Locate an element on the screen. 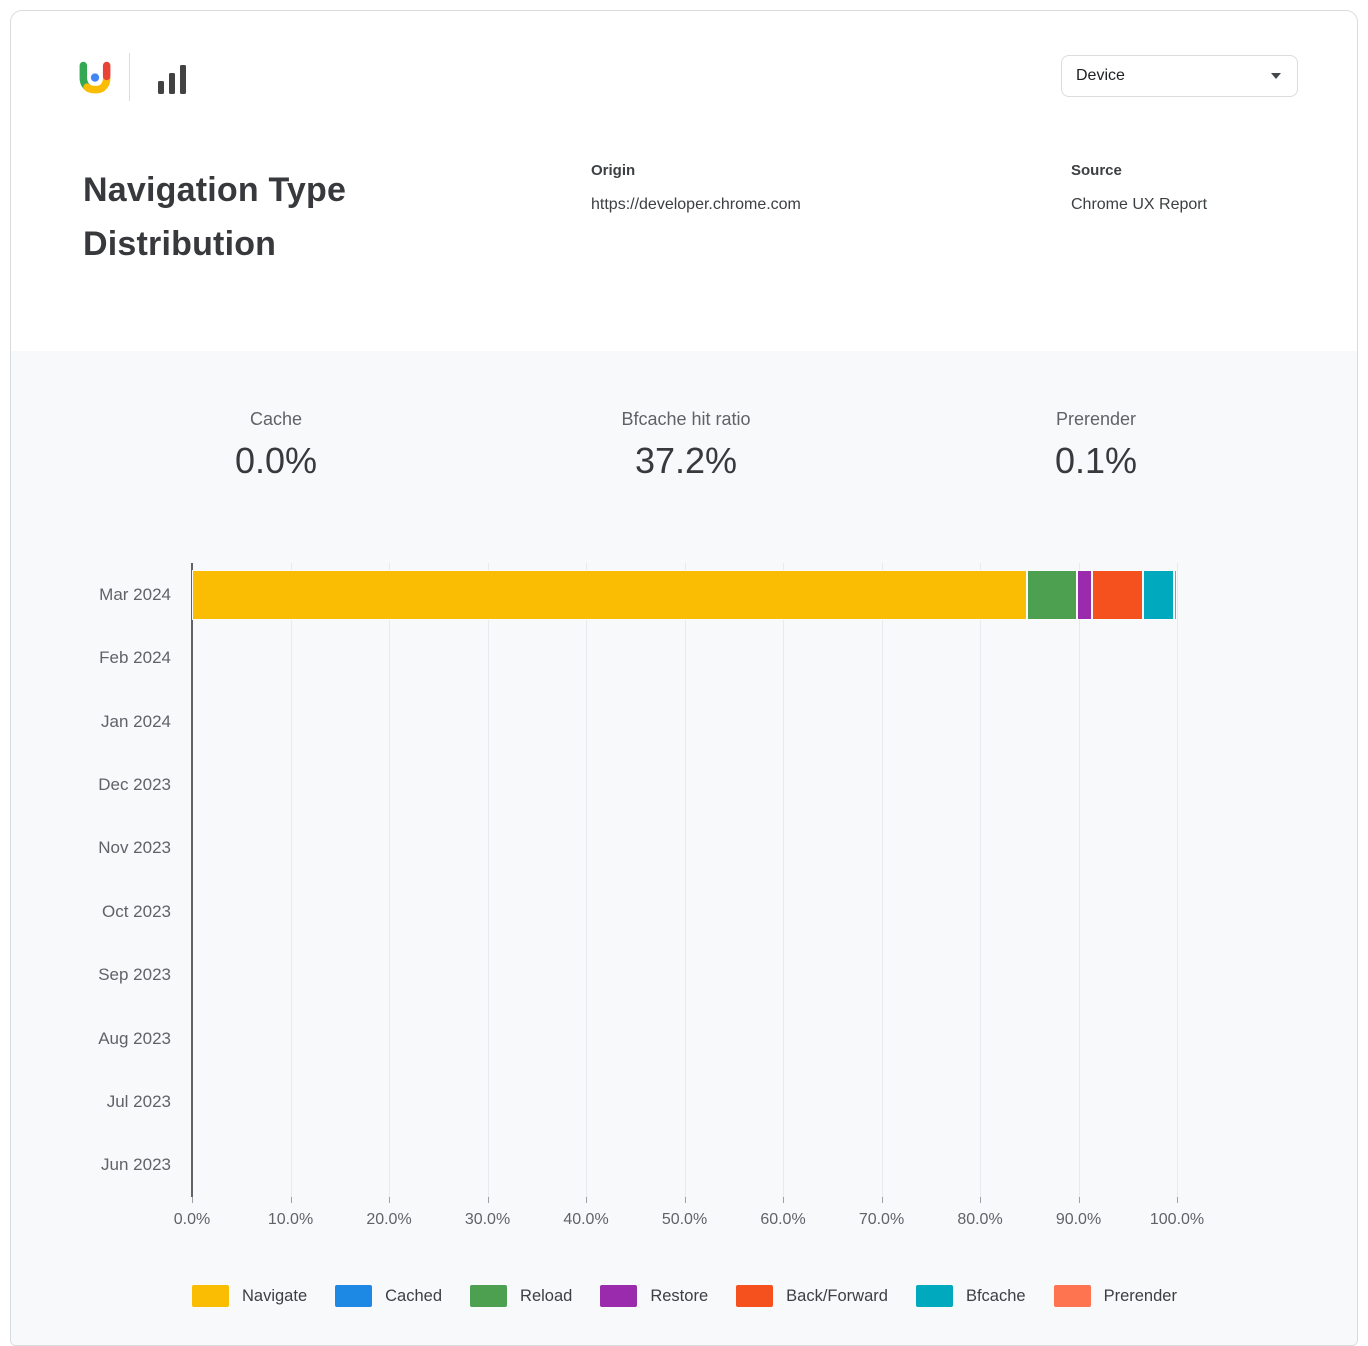 The image size is (1368, 1346). bar-row-mar-2024 is located at coordinates (684, 595).